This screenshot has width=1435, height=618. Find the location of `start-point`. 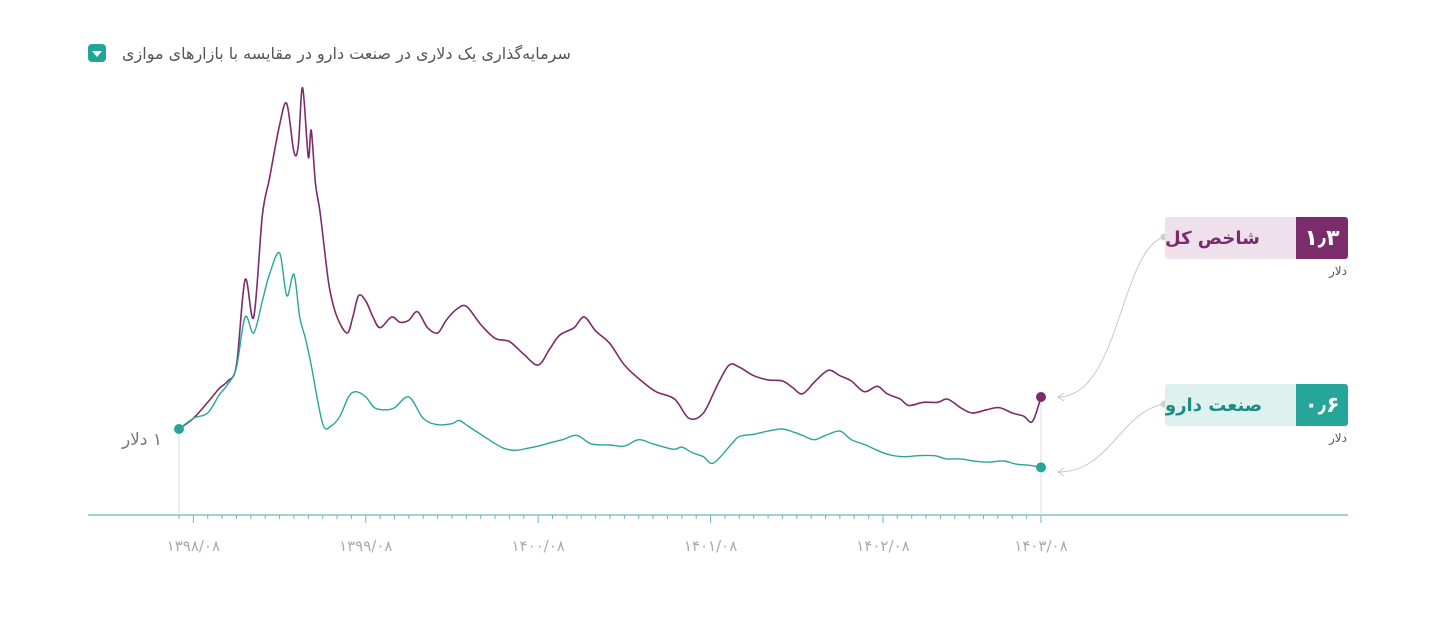

start-point is located at coordinates (179, 429).